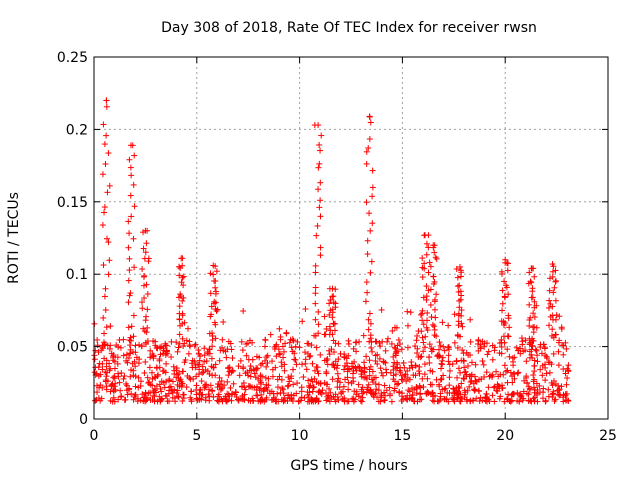 The height and width of the screenshot is (480, 640). I want to click on y-tick-label: 0, so click(83, 420).